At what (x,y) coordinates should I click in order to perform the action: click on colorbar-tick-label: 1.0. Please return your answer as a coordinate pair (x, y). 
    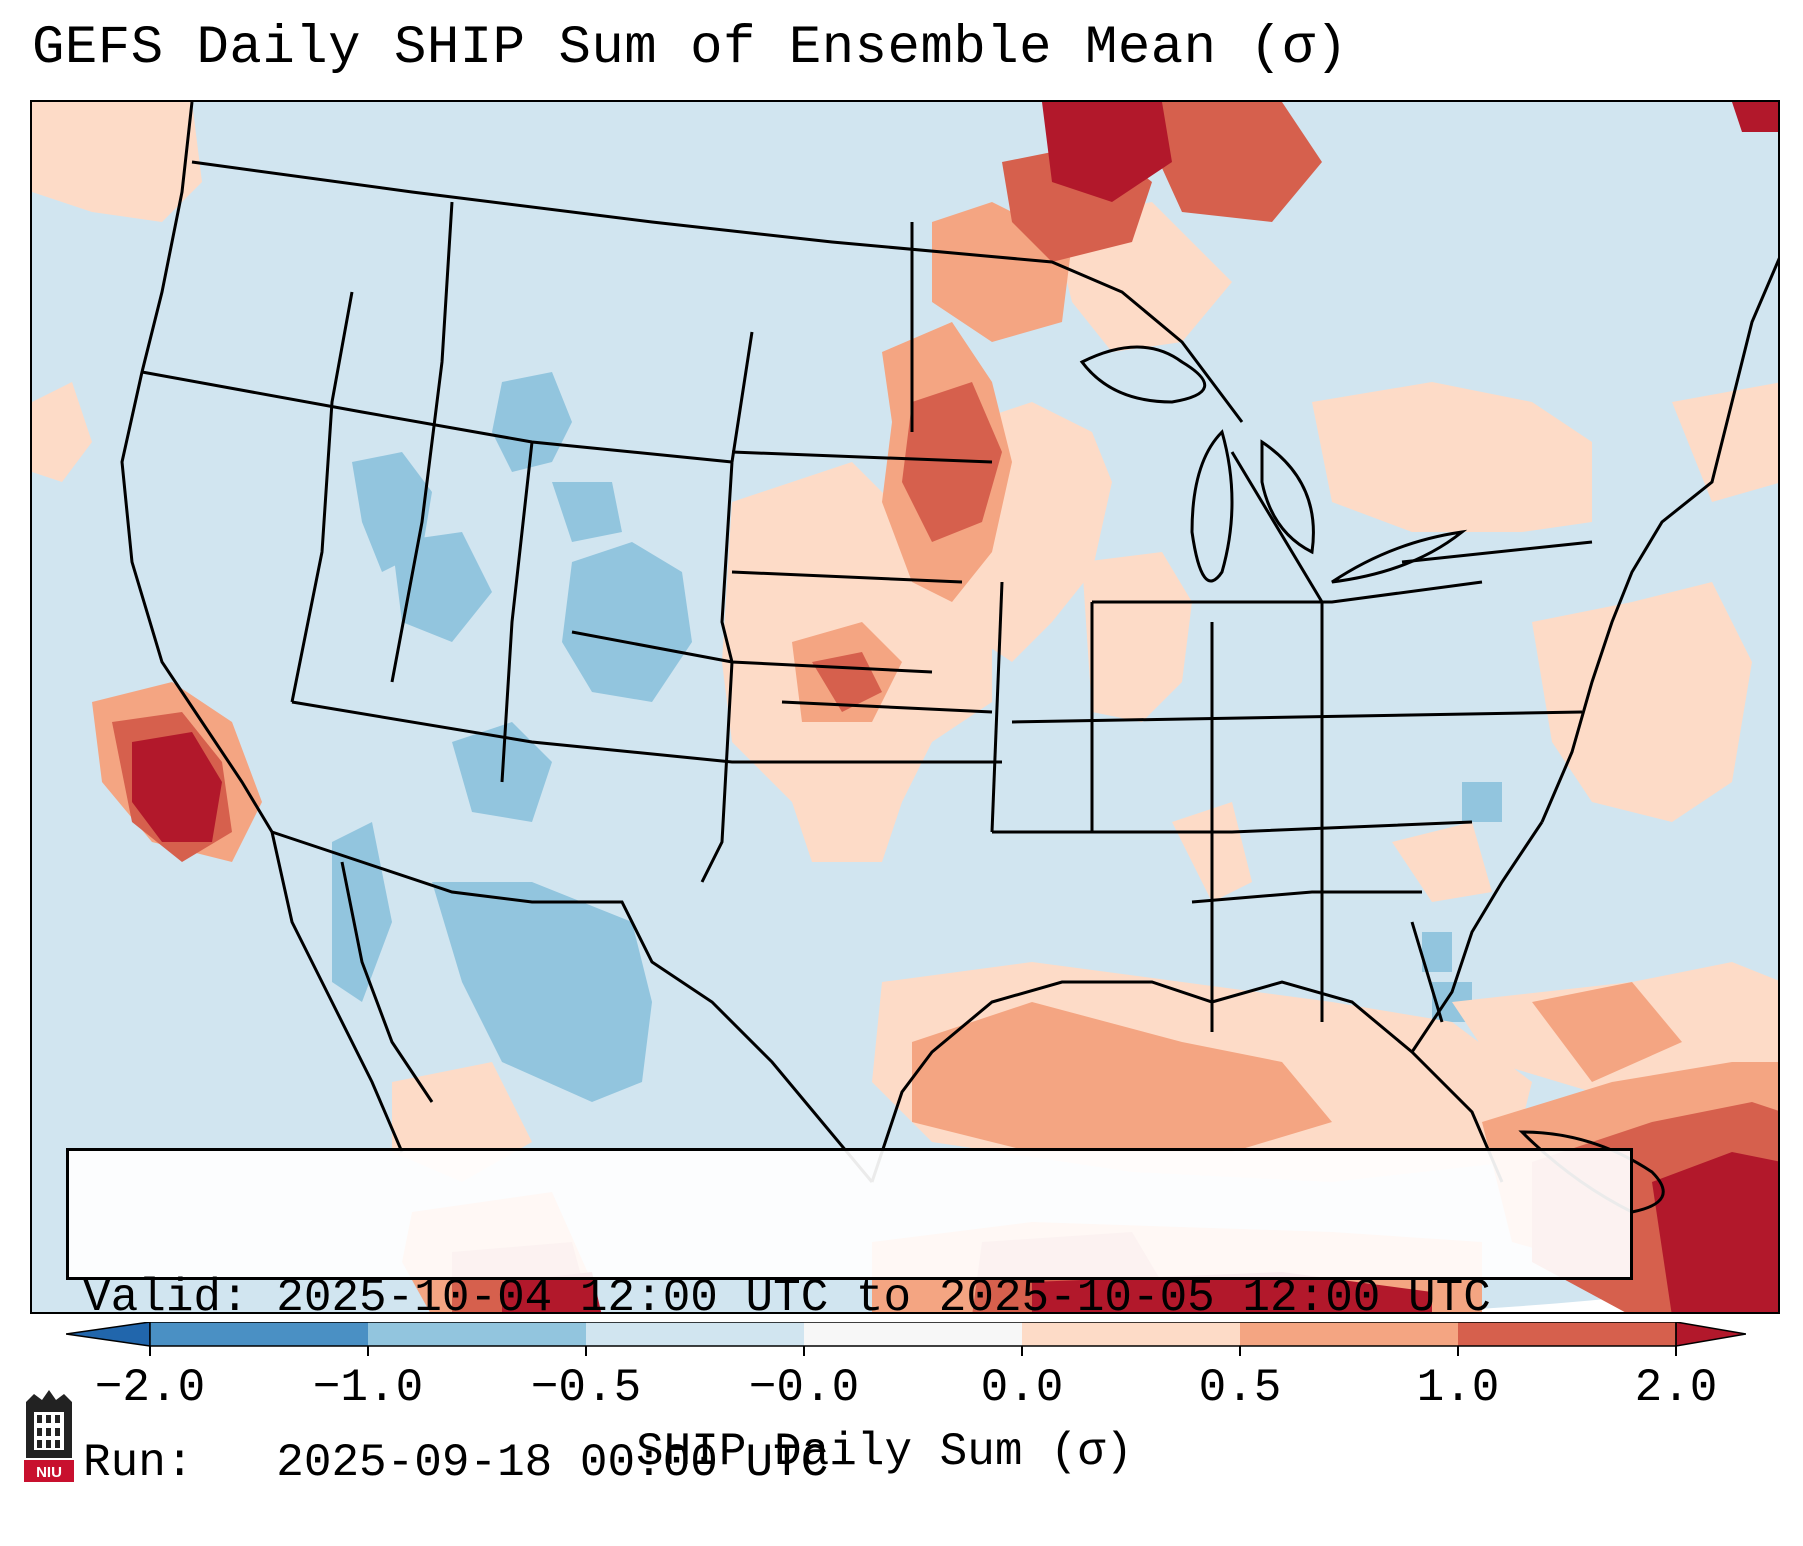
    Looking at the image, I should click on (1458, 1388).